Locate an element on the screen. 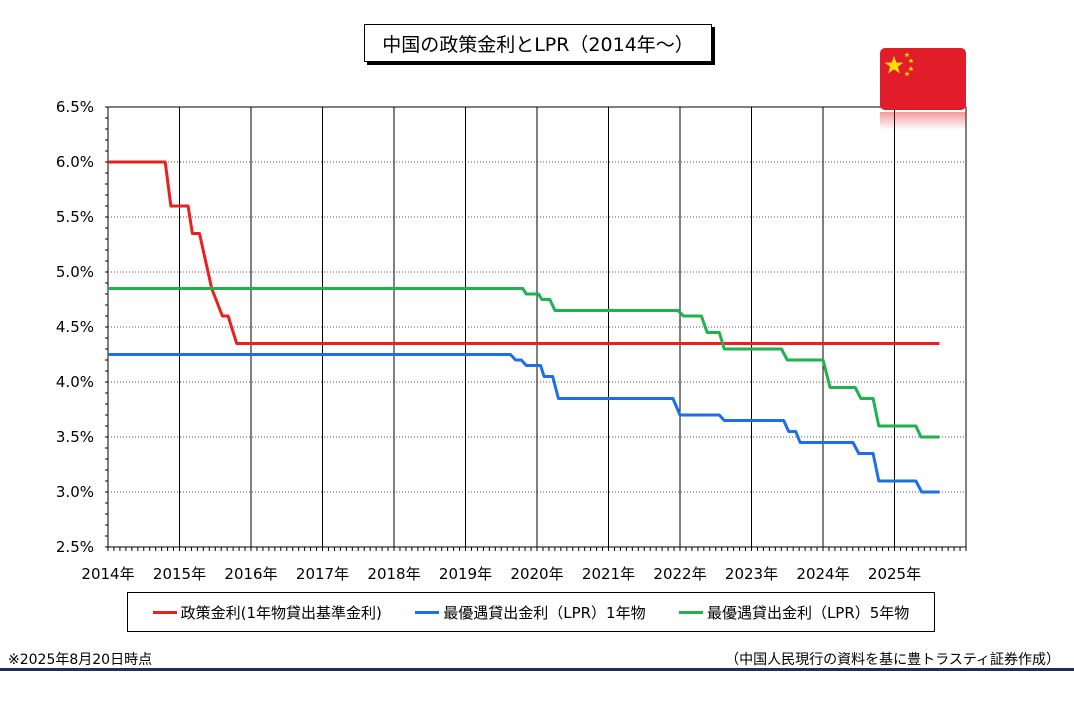 This screenshot has height=707, width=1074. x-tick-label: 2018年 is located at coordinates (393, 574).